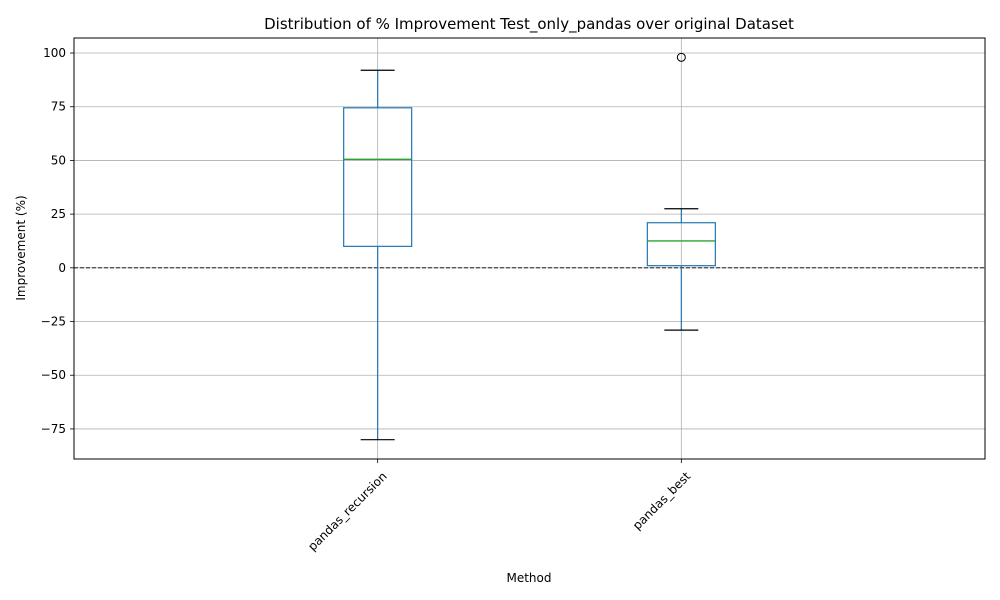 The height and width of the screenshot is (600, 1000). Describe the element at coordinates (378, 255) in the screenshot. I see `box-group-pandas_recursion` at that location.